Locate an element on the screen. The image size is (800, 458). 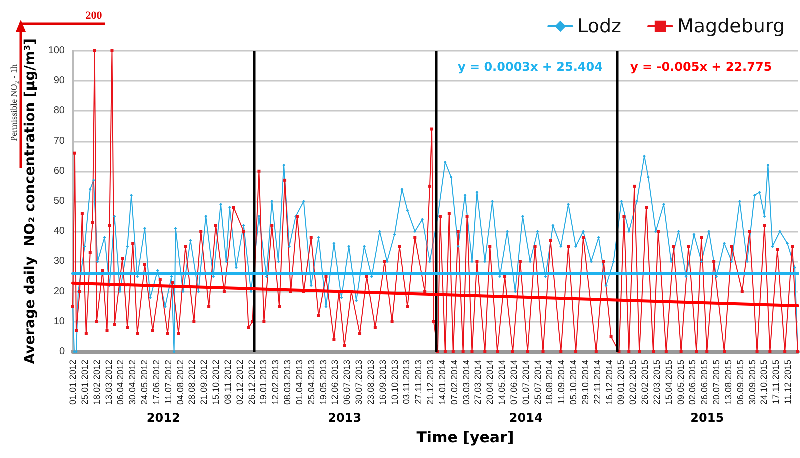
x-tick-label: 16.09.2013 is located at coordinates (383, 383).